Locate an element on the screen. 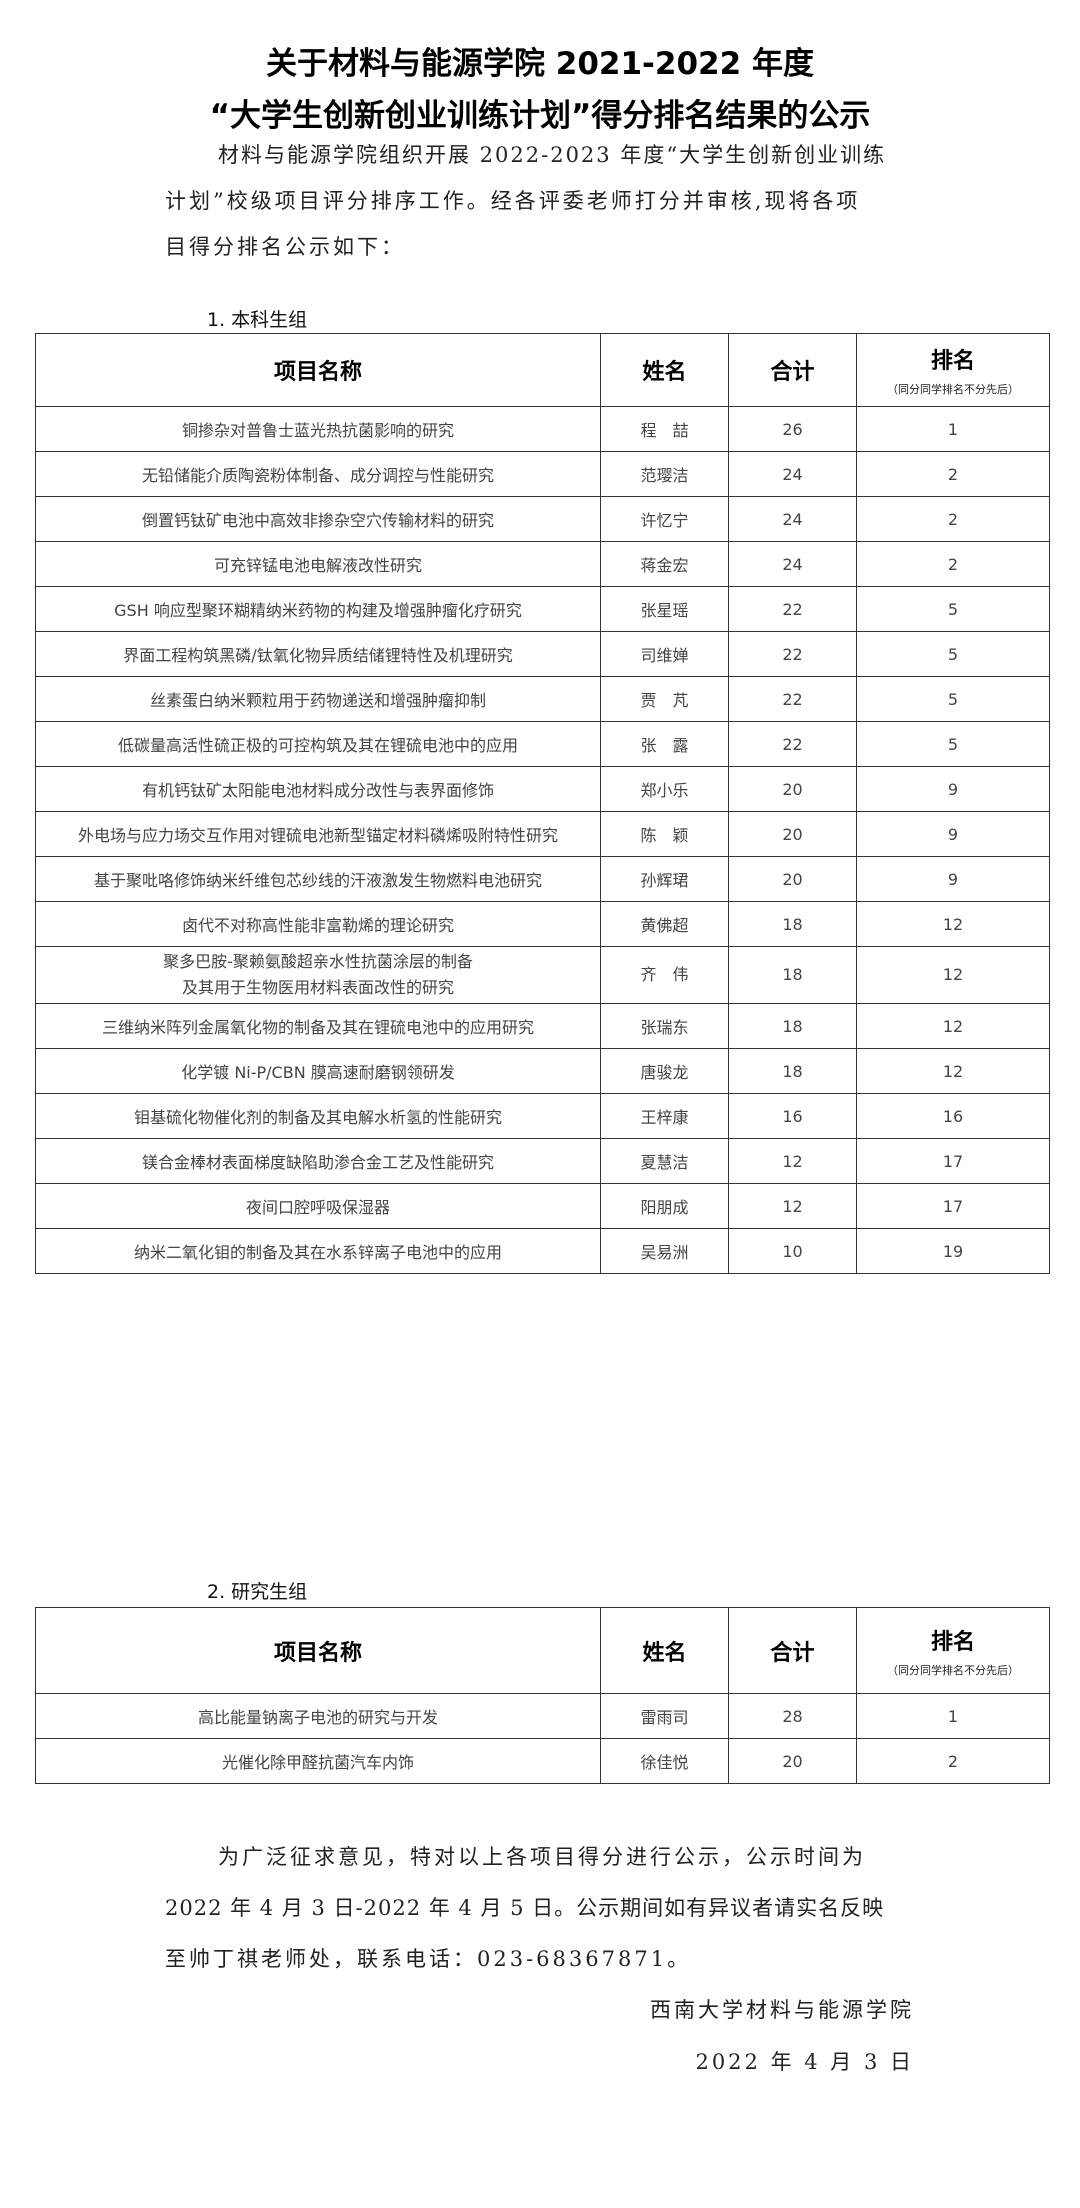 The image size is (1080, 2208). section-label-graduate: 2. 研究生组 is located at coordinates (257, 1592).